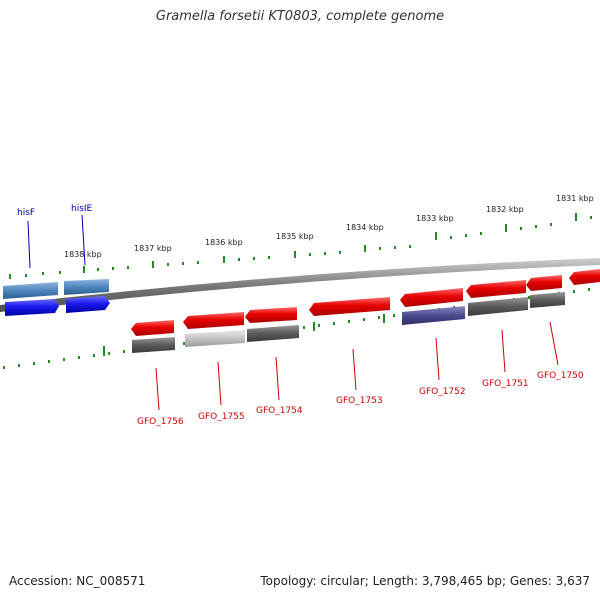 The width and height of the screenshot is (600, 600). Describe the element at coordinates (160, 422) in the screenshot. I see `gene-label-GFO_1756: GFO_1756` at that location.